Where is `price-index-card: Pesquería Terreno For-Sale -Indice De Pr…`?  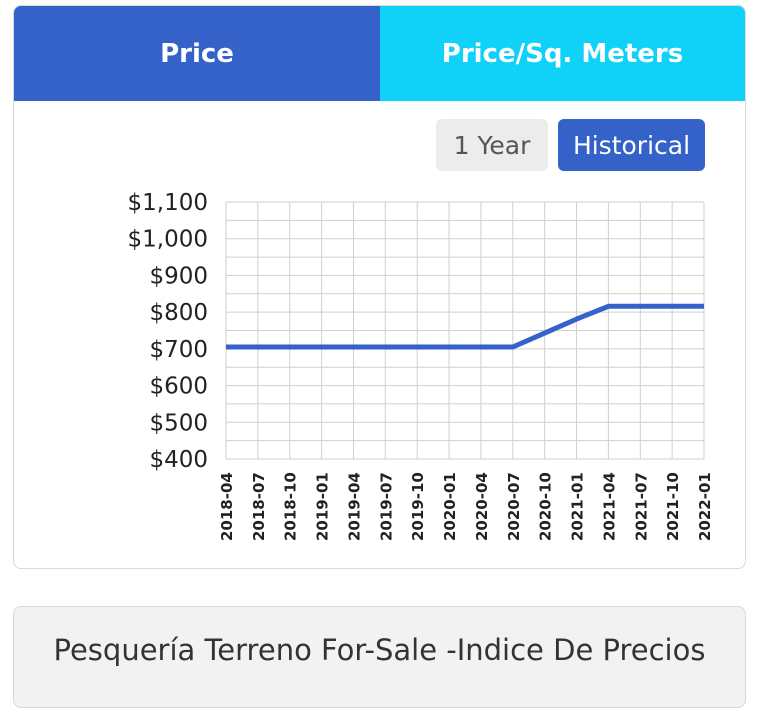 price-index-card: Pesquería Terreno For-Sale -Indice De Pr… is located at coordinates (379, 657).